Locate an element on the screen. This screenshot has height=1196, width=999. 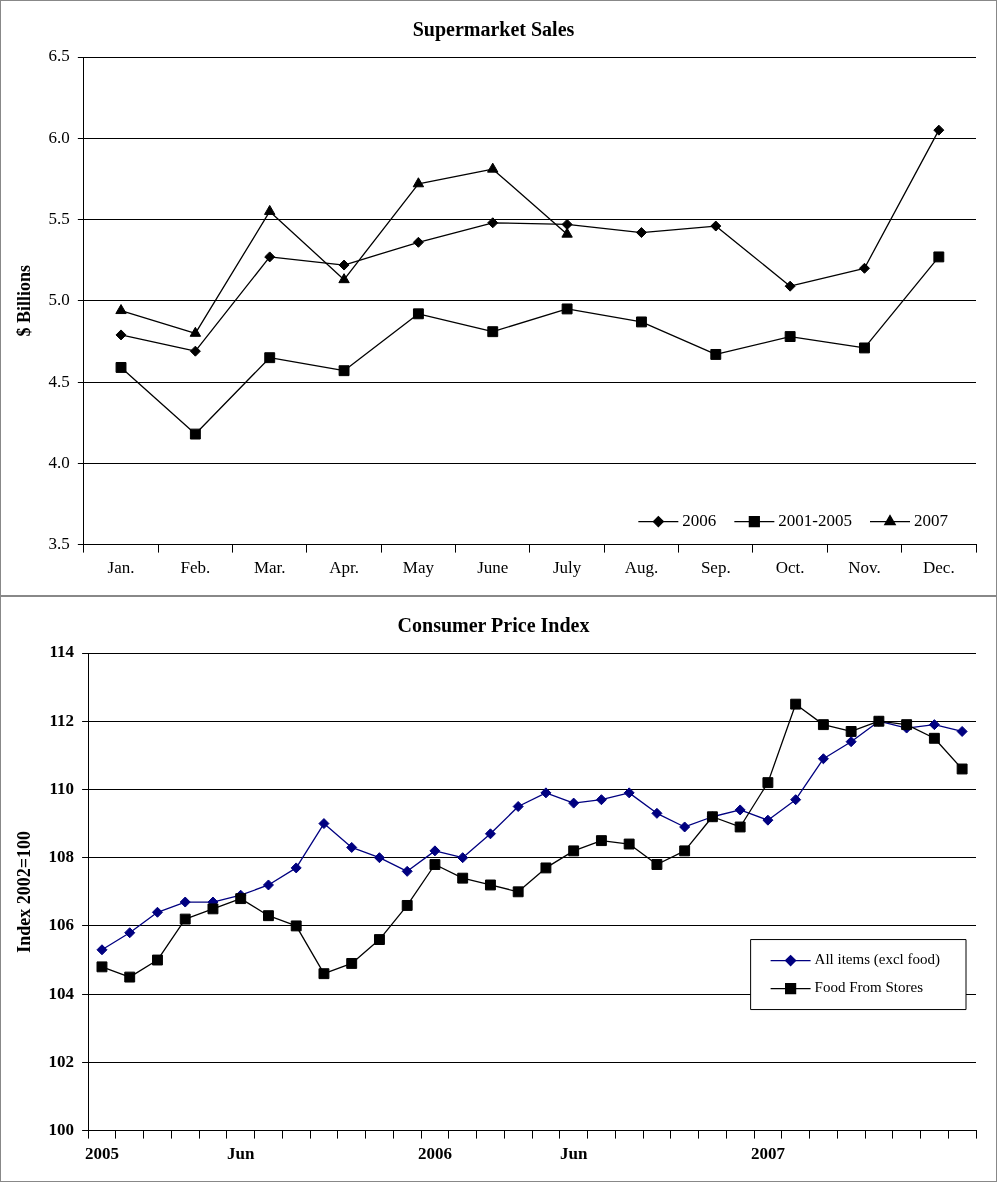
y-tick-label: 4.5 is located at coordinates (59, 381).